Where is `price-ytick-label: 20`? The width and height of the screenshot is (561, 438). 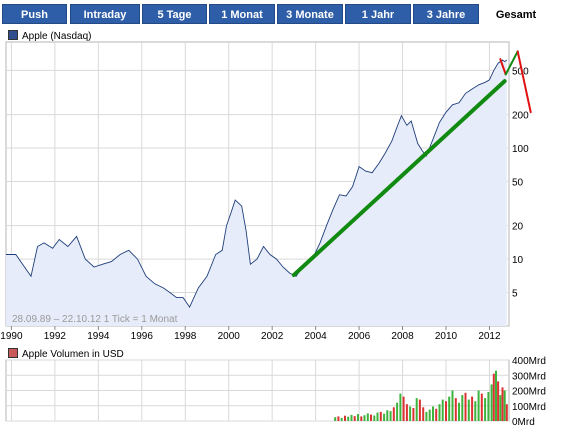 price-ytick-label: 20 is located at coordinates (518, 227).